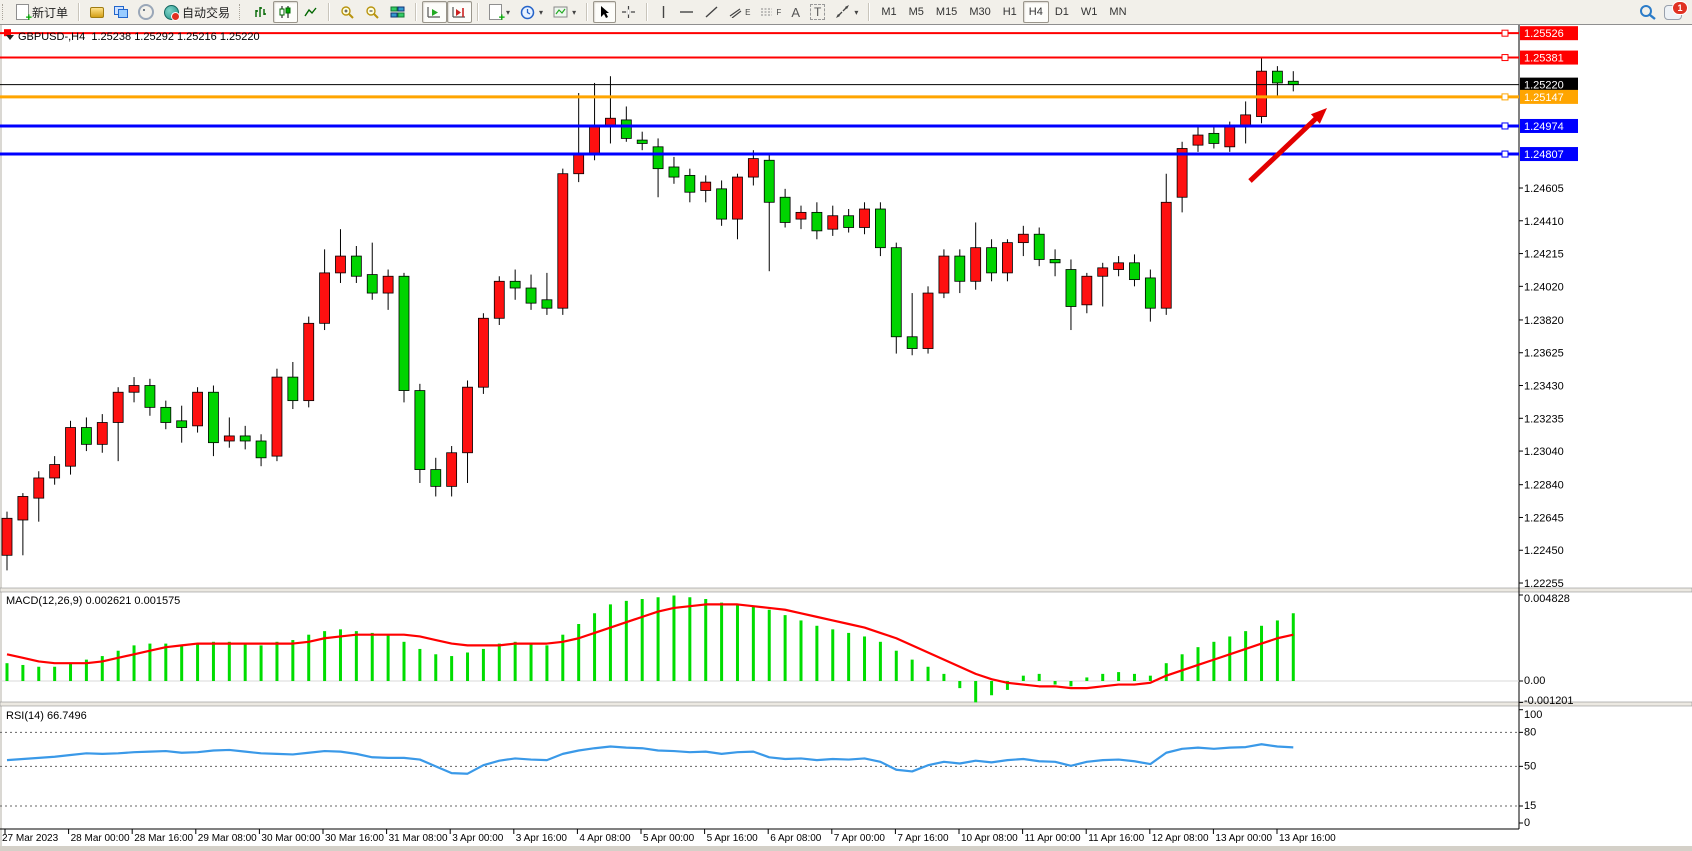 The width and height of the screenshot is (1692, 851). I want to click on indicators-button: + ▾, so click(499, 12).